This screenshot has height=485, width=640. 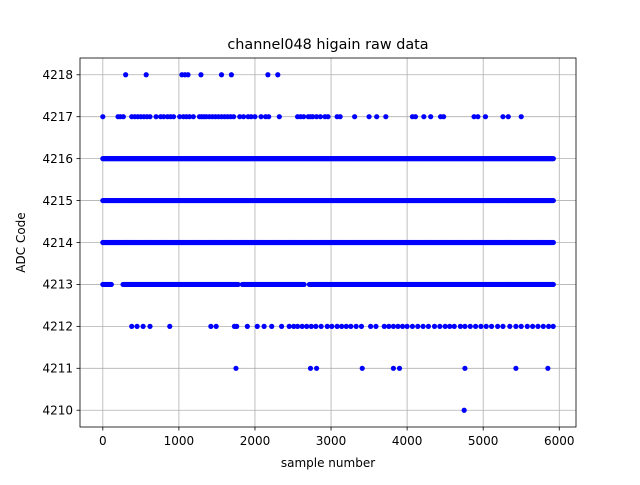 I want to click on x-tick-label: 2000, so click(x=255, y=441).